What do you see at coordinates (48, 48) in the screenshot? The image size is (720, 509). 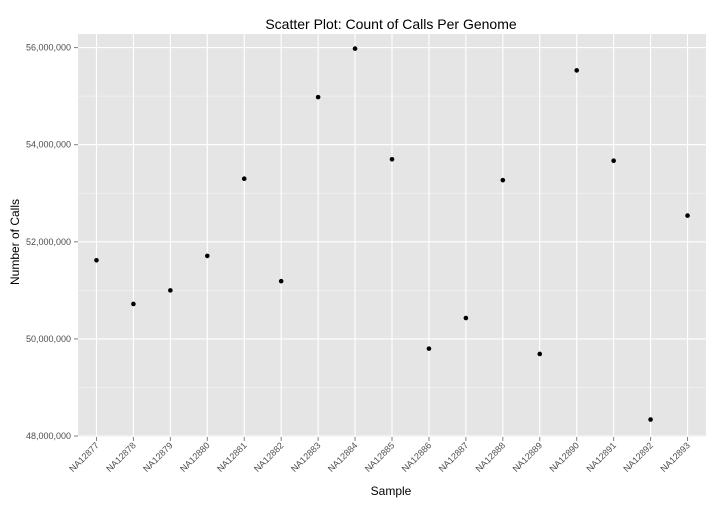 I see `y-tick-label: 56,000,000` at bounding box center [48, 48].